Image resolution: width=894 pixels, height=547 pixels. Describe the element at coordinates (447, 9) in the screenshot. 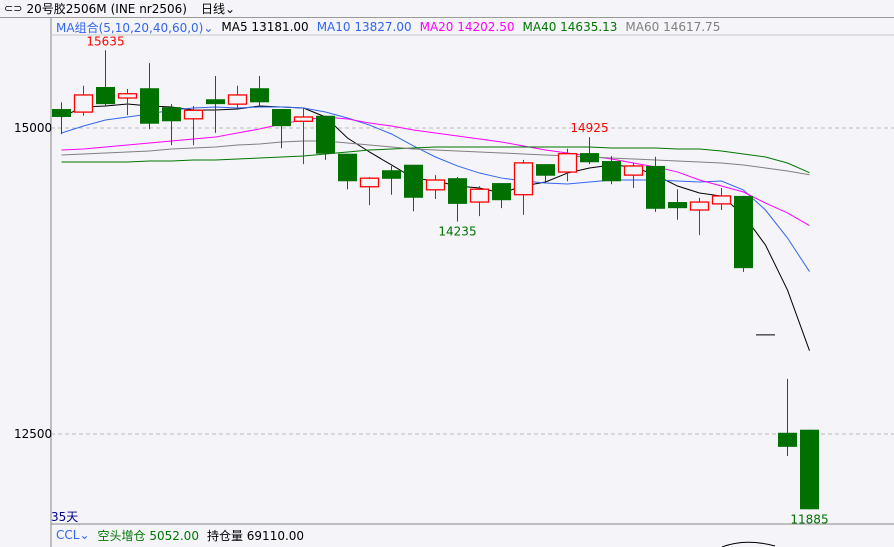

I see `title-bar: ⊂⊃ 20号胶2506 M (INE nr2506) 日线⌄` at that location.